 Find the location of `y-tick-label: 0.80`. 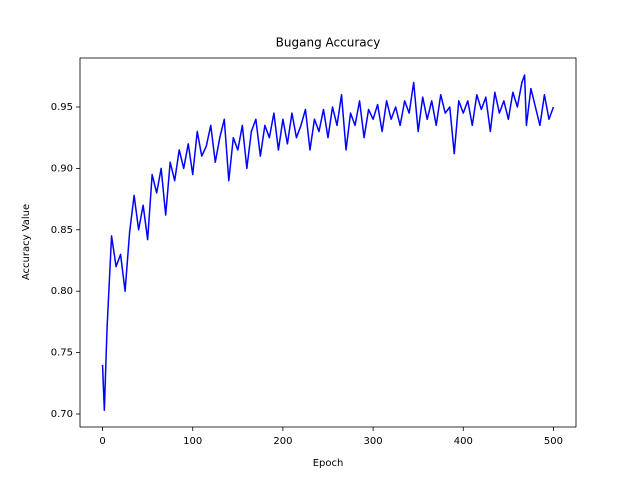

y-tick-label: 0.80 is located at coordinates (62, 291).